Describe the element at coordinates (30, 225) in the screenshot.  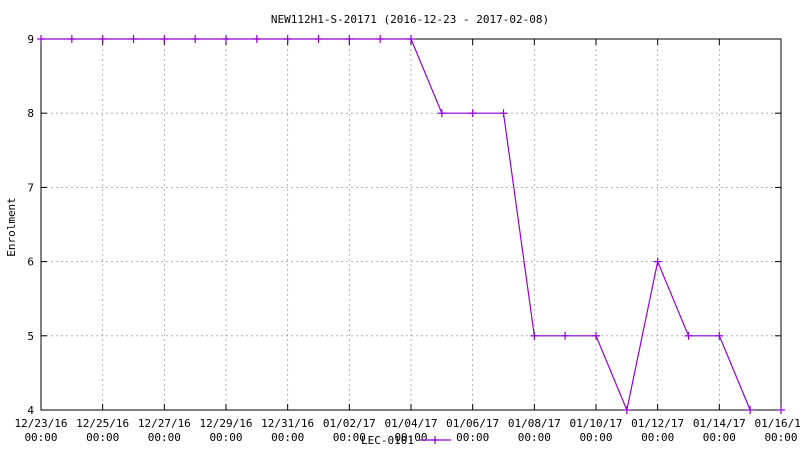
I see `y-tick-labels: 4 5 6 7 8 9` at that location.